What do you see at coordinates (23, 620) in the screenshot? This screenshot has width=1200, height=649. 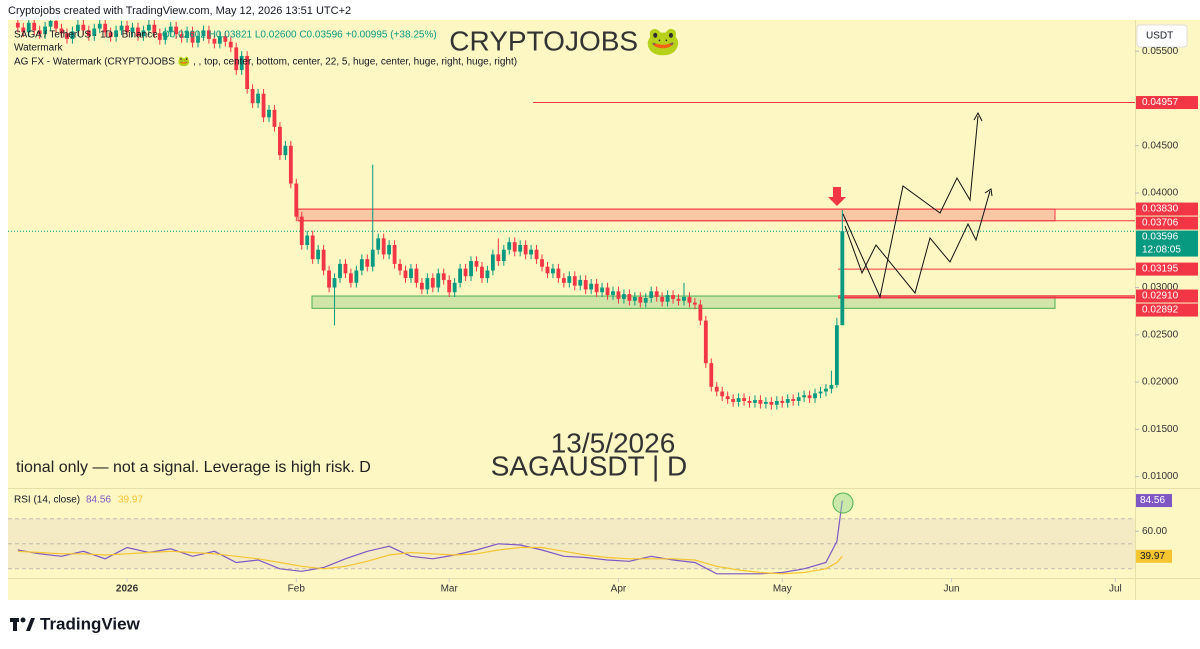 I see `logo-dot` at bounding box center [23, 620].